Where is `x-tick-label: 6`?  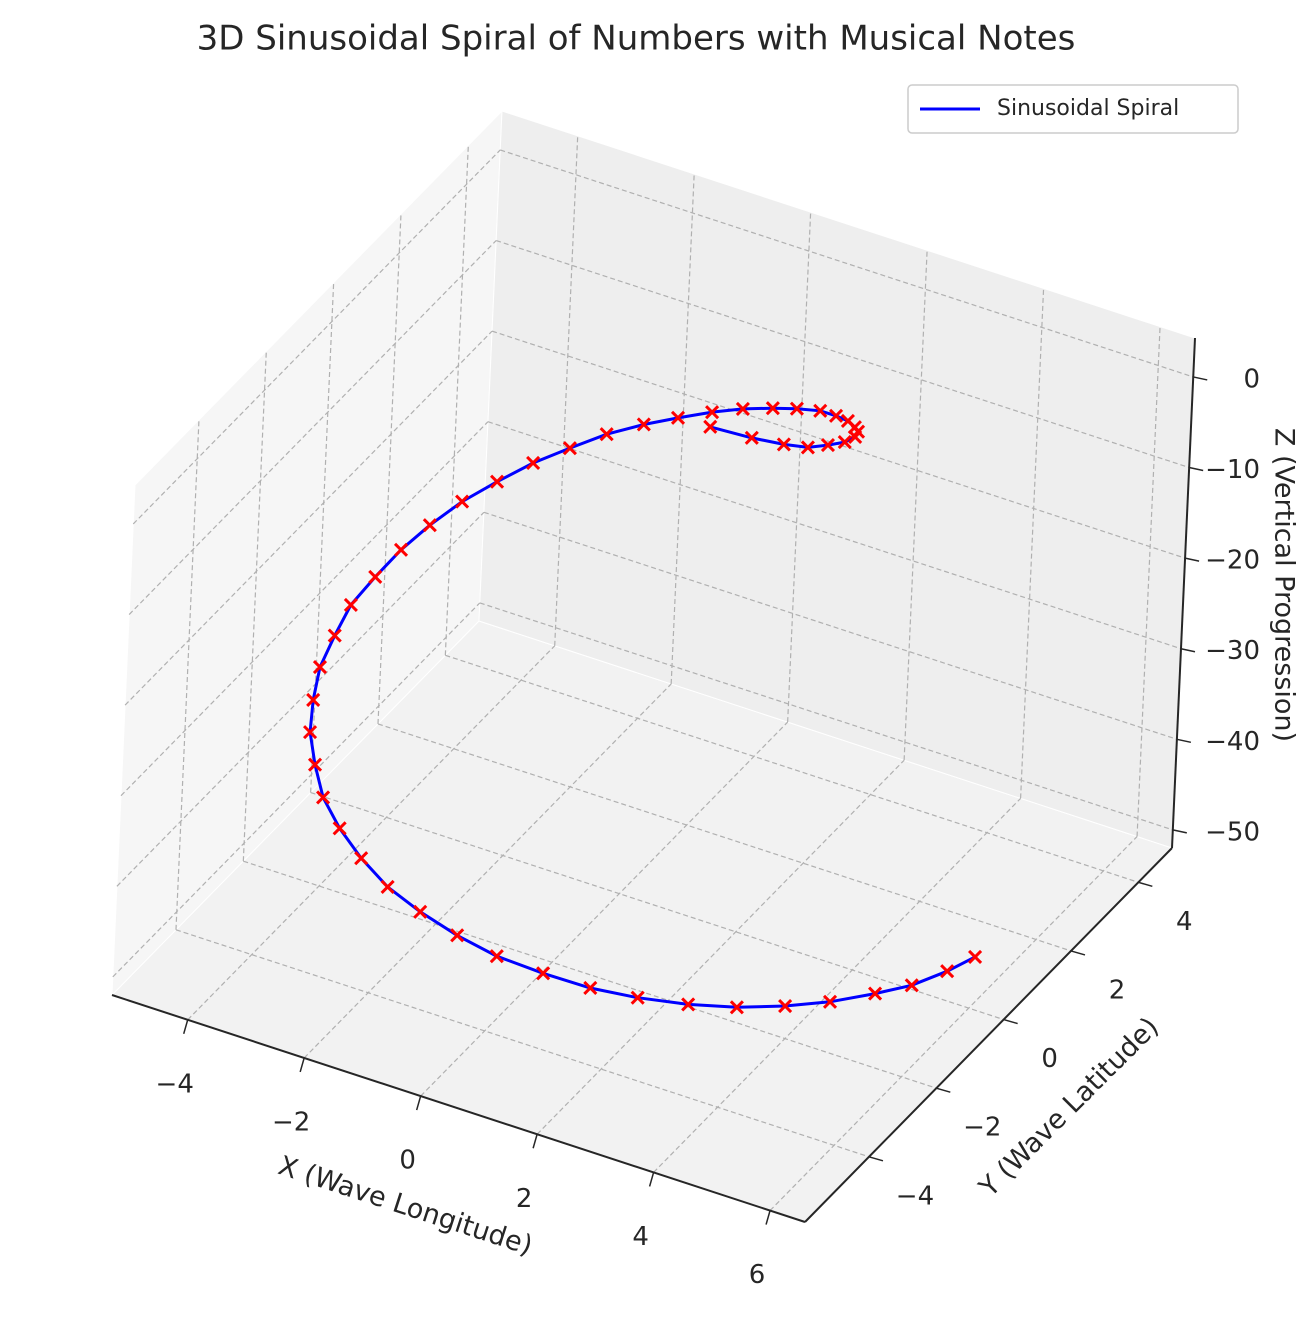 x-tick-label: 6 is located at coordinates (757, 1275).